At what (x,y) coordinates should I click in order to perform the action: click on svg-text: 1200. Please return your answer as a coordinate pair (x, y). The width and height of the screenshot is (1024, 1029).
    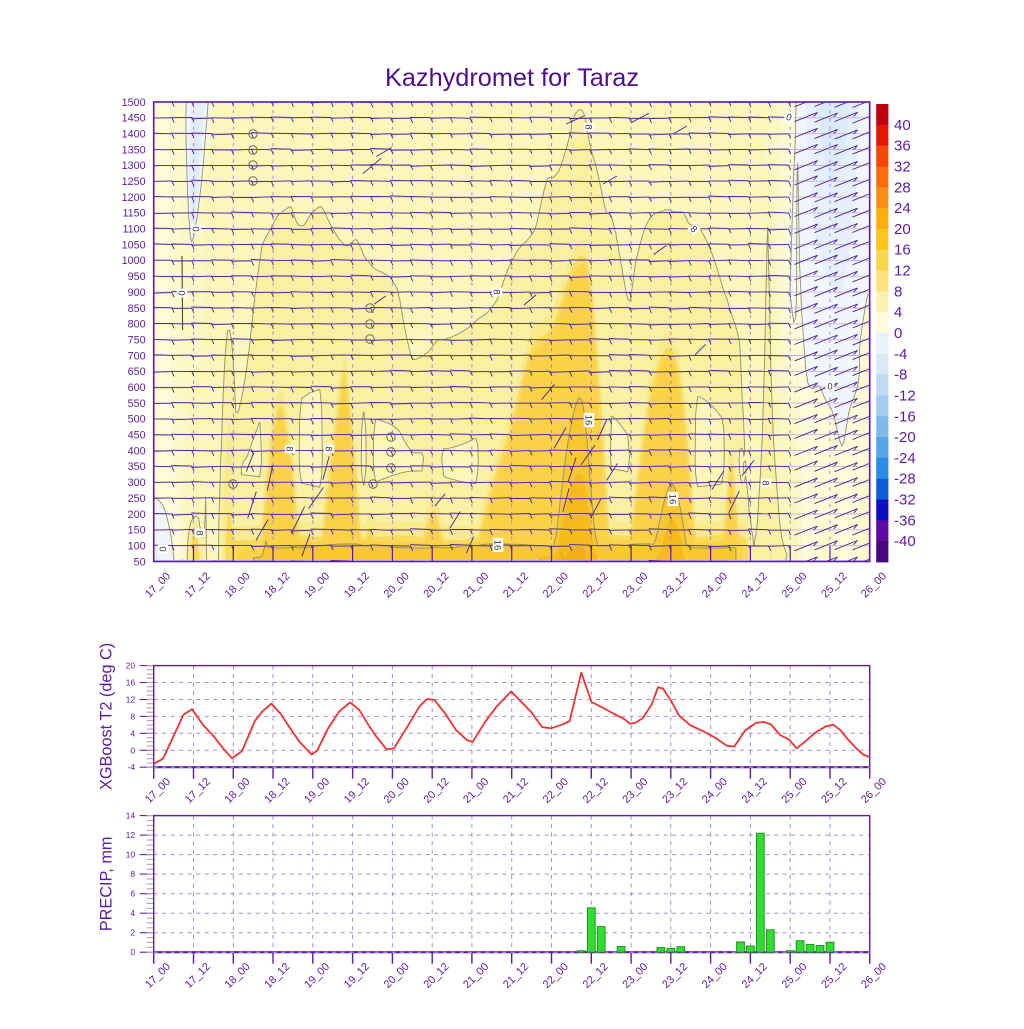
    Looking at the image, I should click on (134, 198).